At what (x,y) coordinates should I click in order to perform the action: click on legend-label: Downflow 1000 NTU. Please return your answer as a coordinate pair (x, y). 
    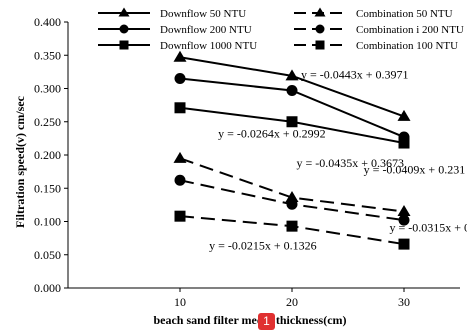
    Looking at the image, I should click on (208, 46).